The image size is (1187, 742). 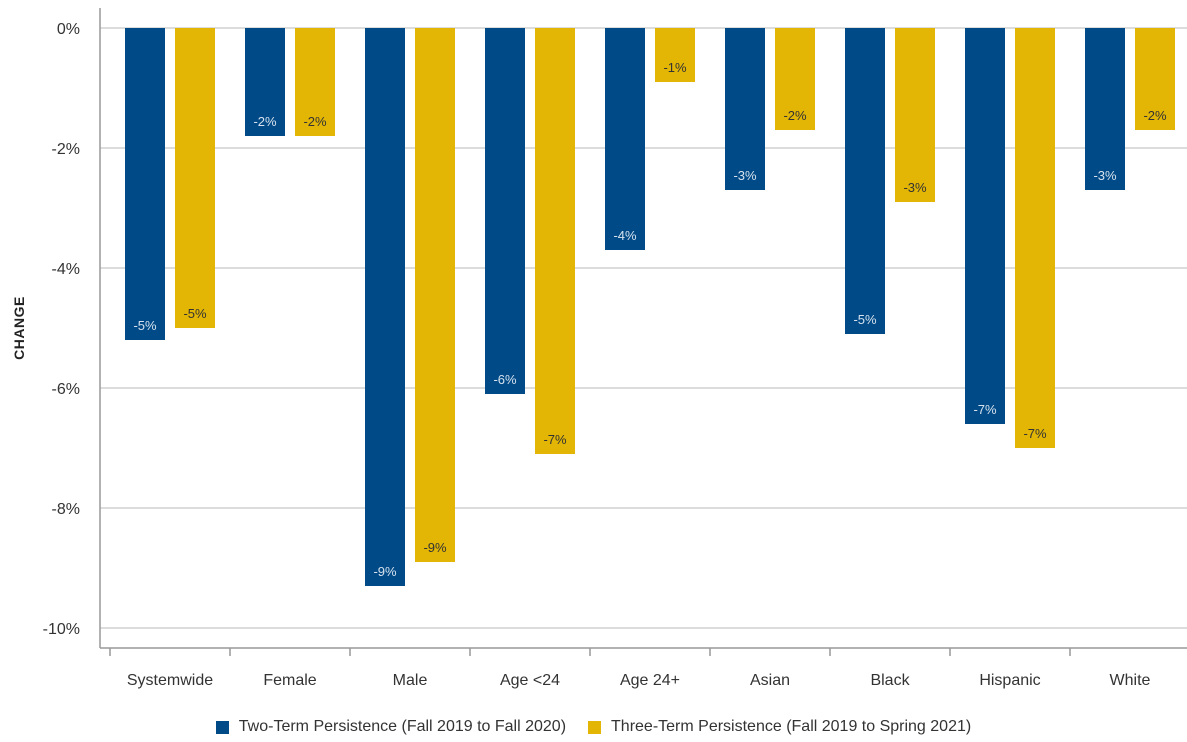 What do you see at coordinates (61, 329) in the screenshot?
I see `y-axis-ticks: 0% -2% -4% -6% -8% -10%` at bounding box center [61, 329].